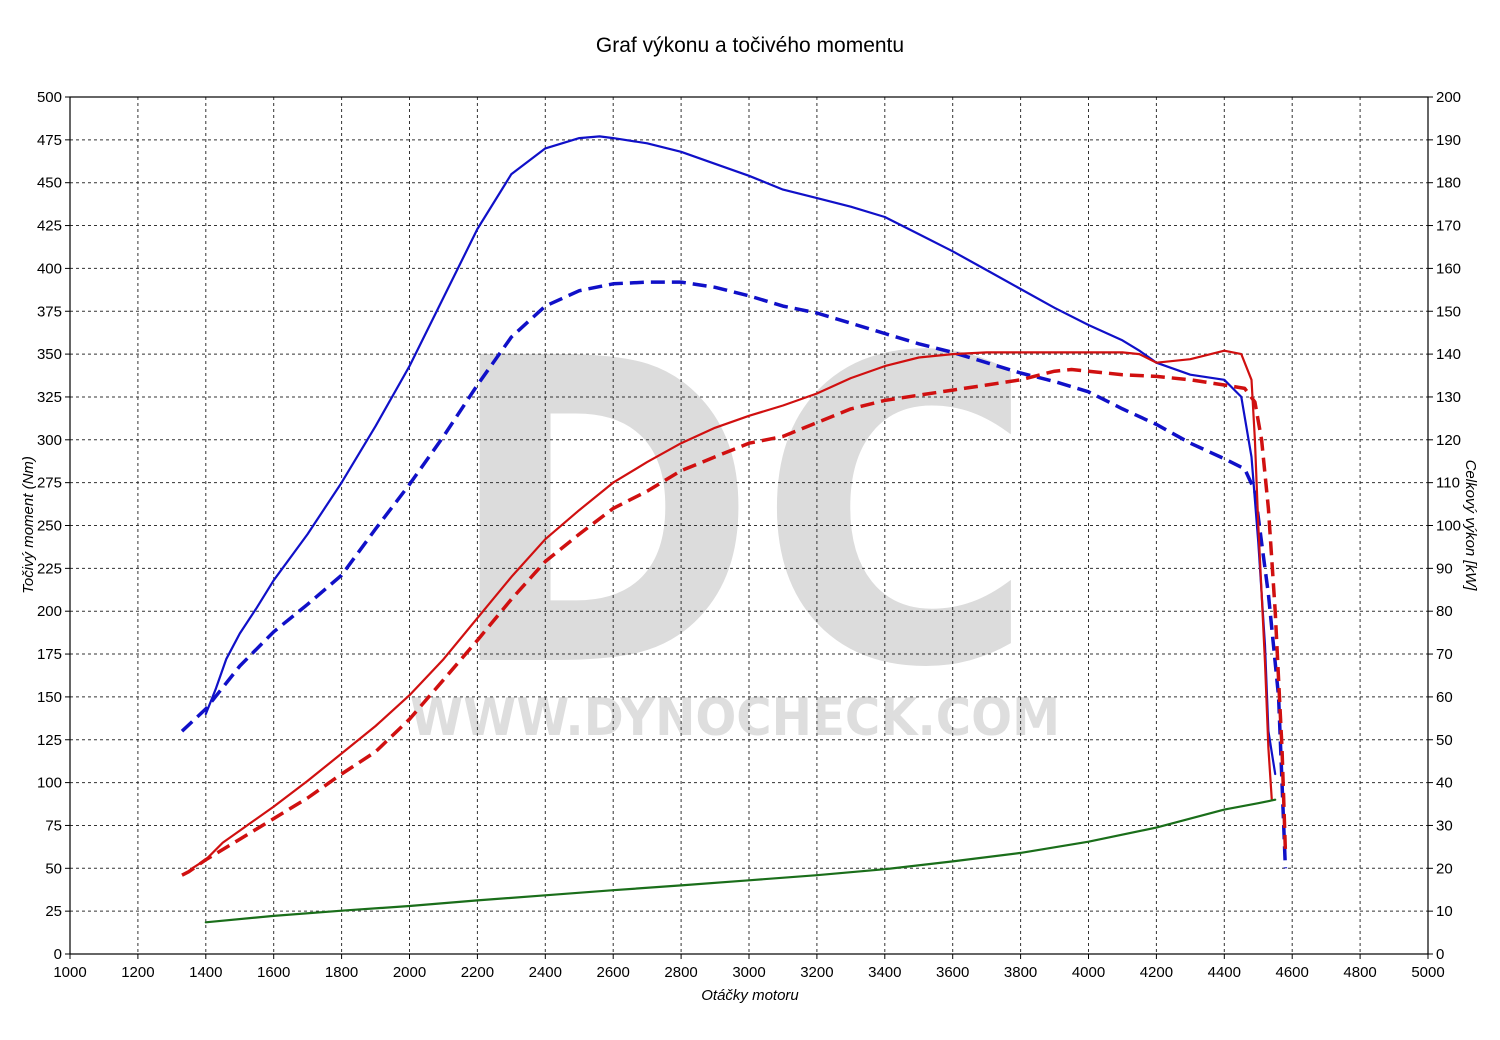 This screenshot has width=1500, height=1040. I want to click on y-left-tick-label: 125, so click(49, 740).